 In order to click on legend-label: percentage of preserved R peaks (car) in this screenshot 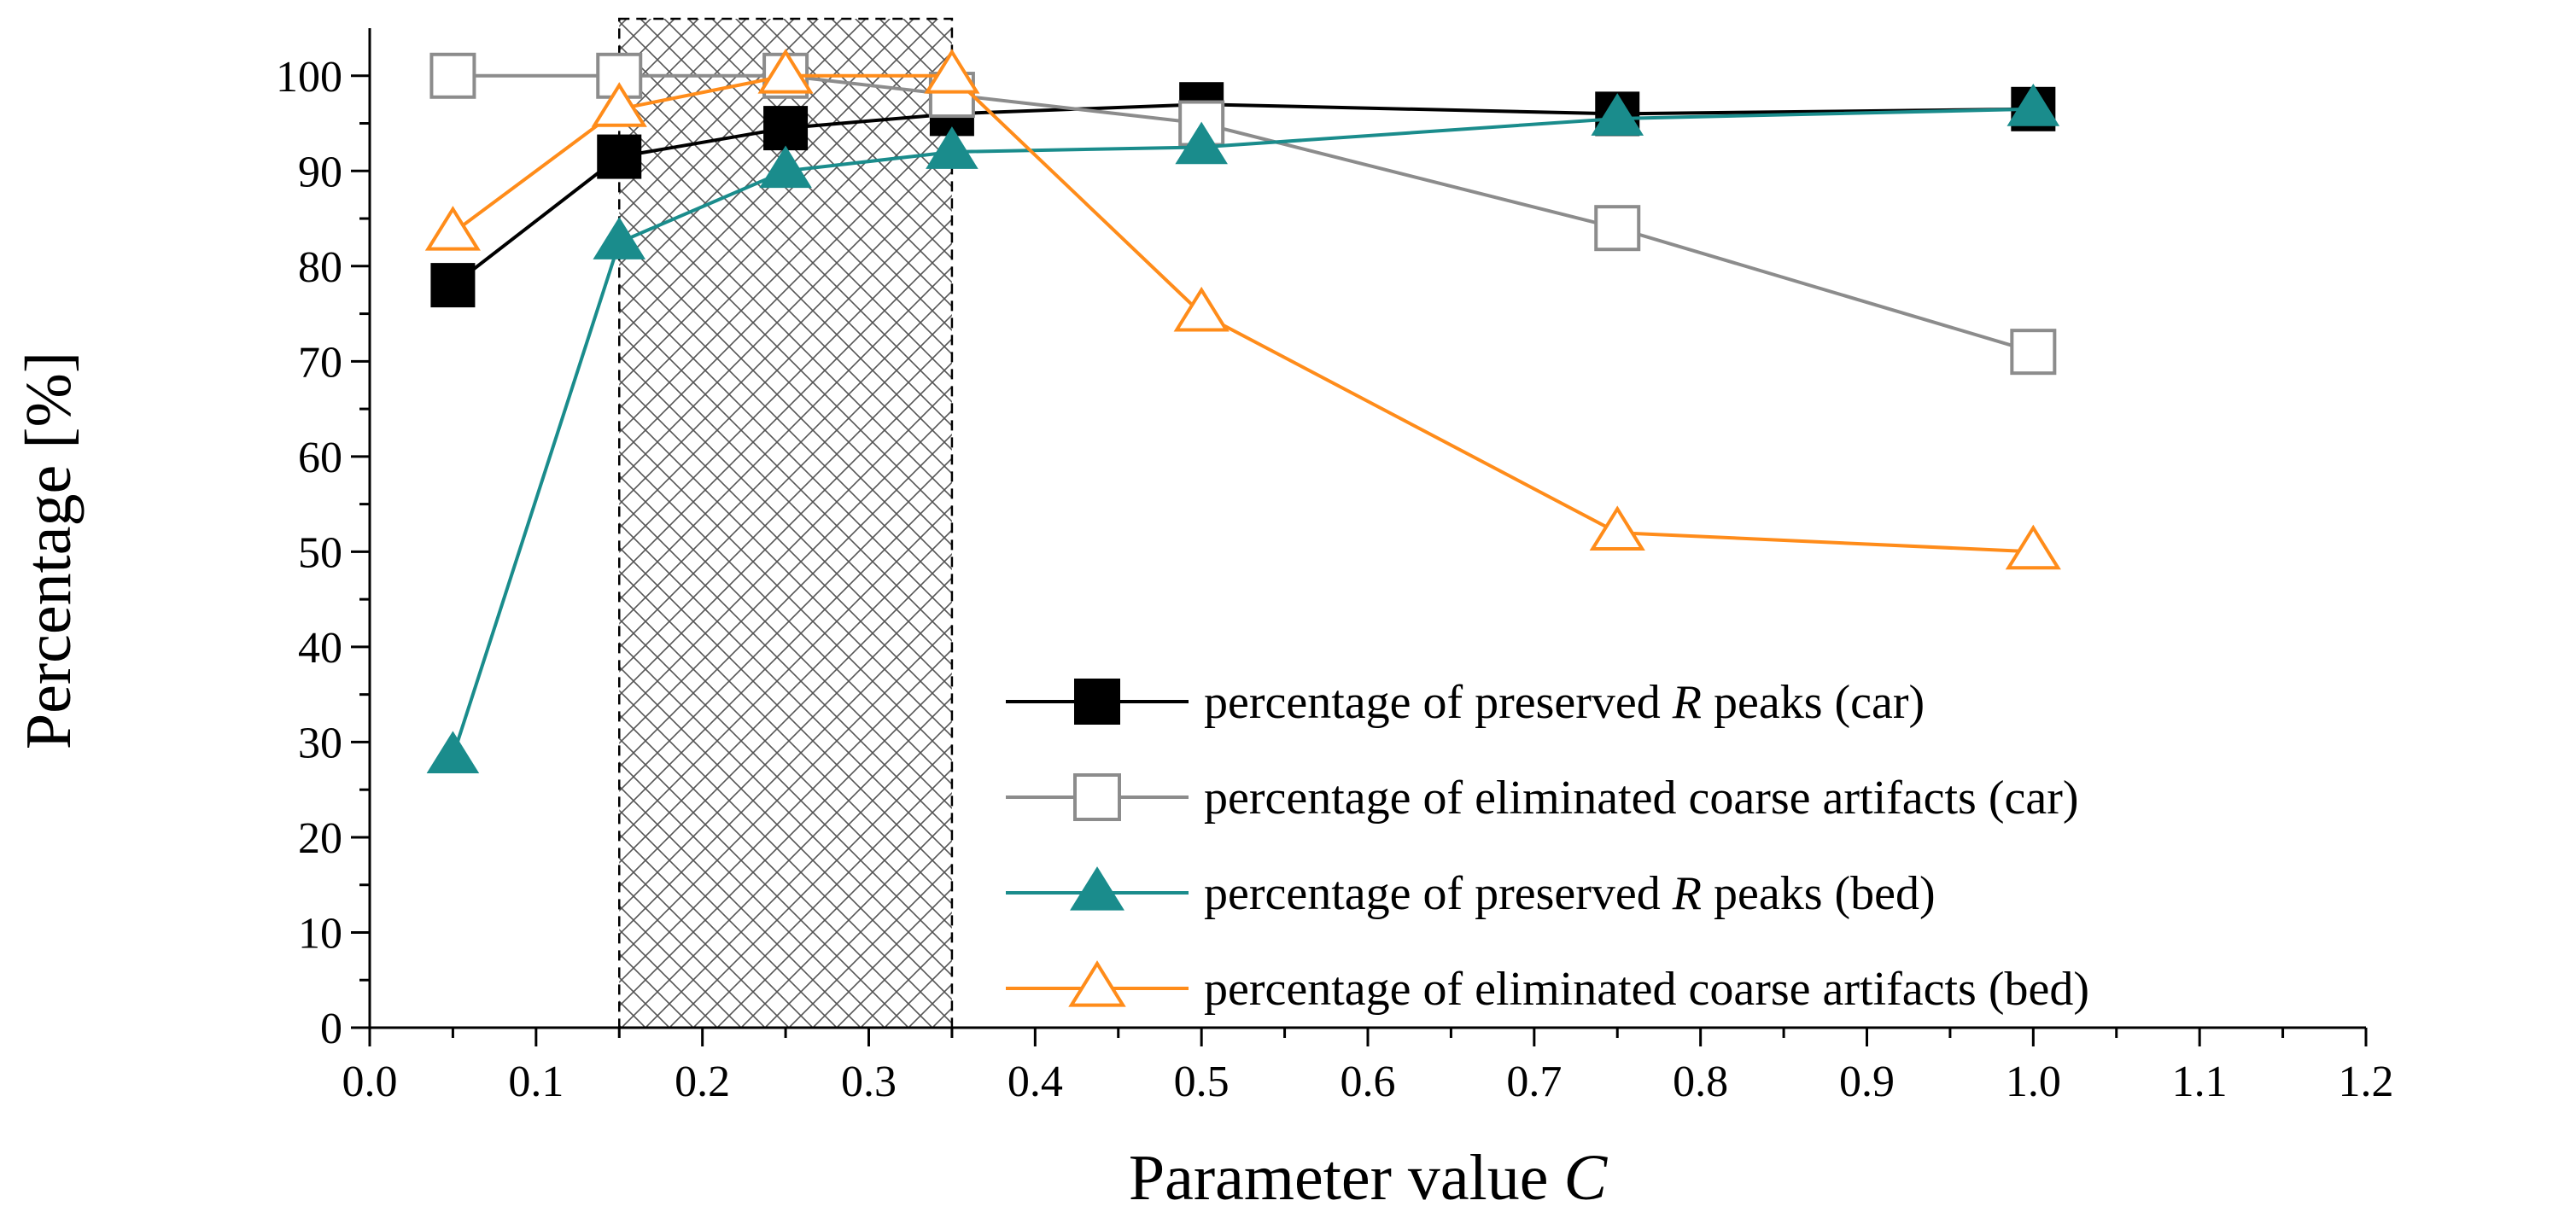, I will do `click(1564, 702)`.